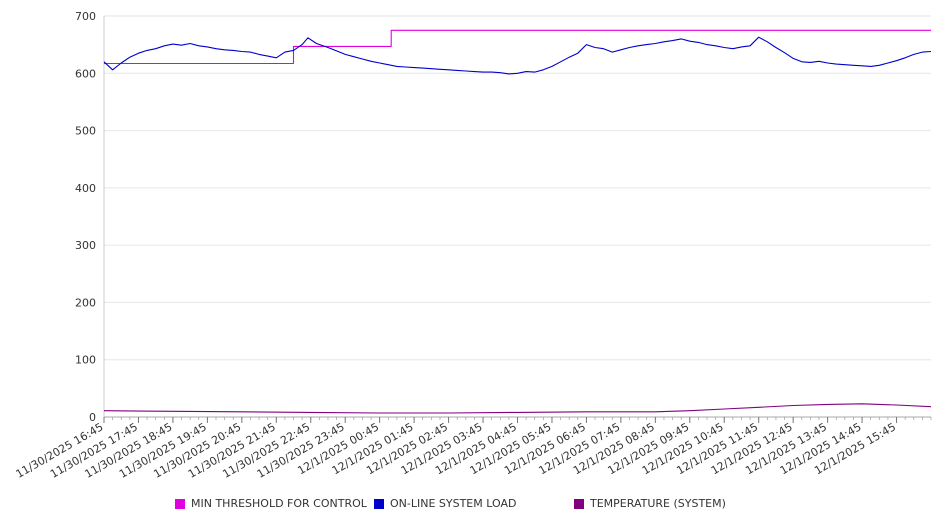 Image resolution: width=946 pixels, height=526 pixels. What do you see at coordinates (279, 503) in the screenshot?
I see `legend-label-min-threshold: MIN THRESHOLD FOR CONTROL` at bounding box center [279, 503].